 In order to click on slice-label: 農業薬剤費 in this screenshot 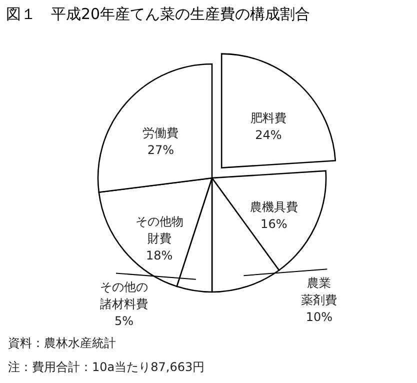, I will do `click(319, 292)`.